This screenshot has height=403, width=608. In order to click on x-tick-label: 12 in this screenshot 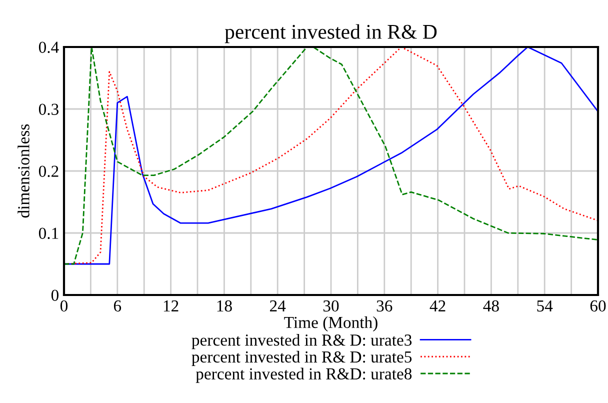, I will do `click(171, 306)`.